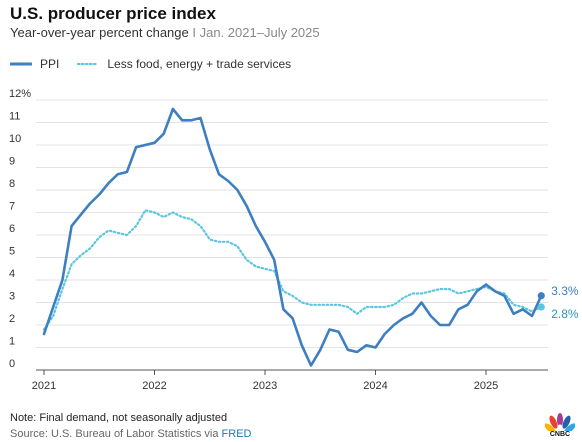 This screenshot has height=442, width=582. I want to click on y-tick-label: 12%, so click(20, 94).